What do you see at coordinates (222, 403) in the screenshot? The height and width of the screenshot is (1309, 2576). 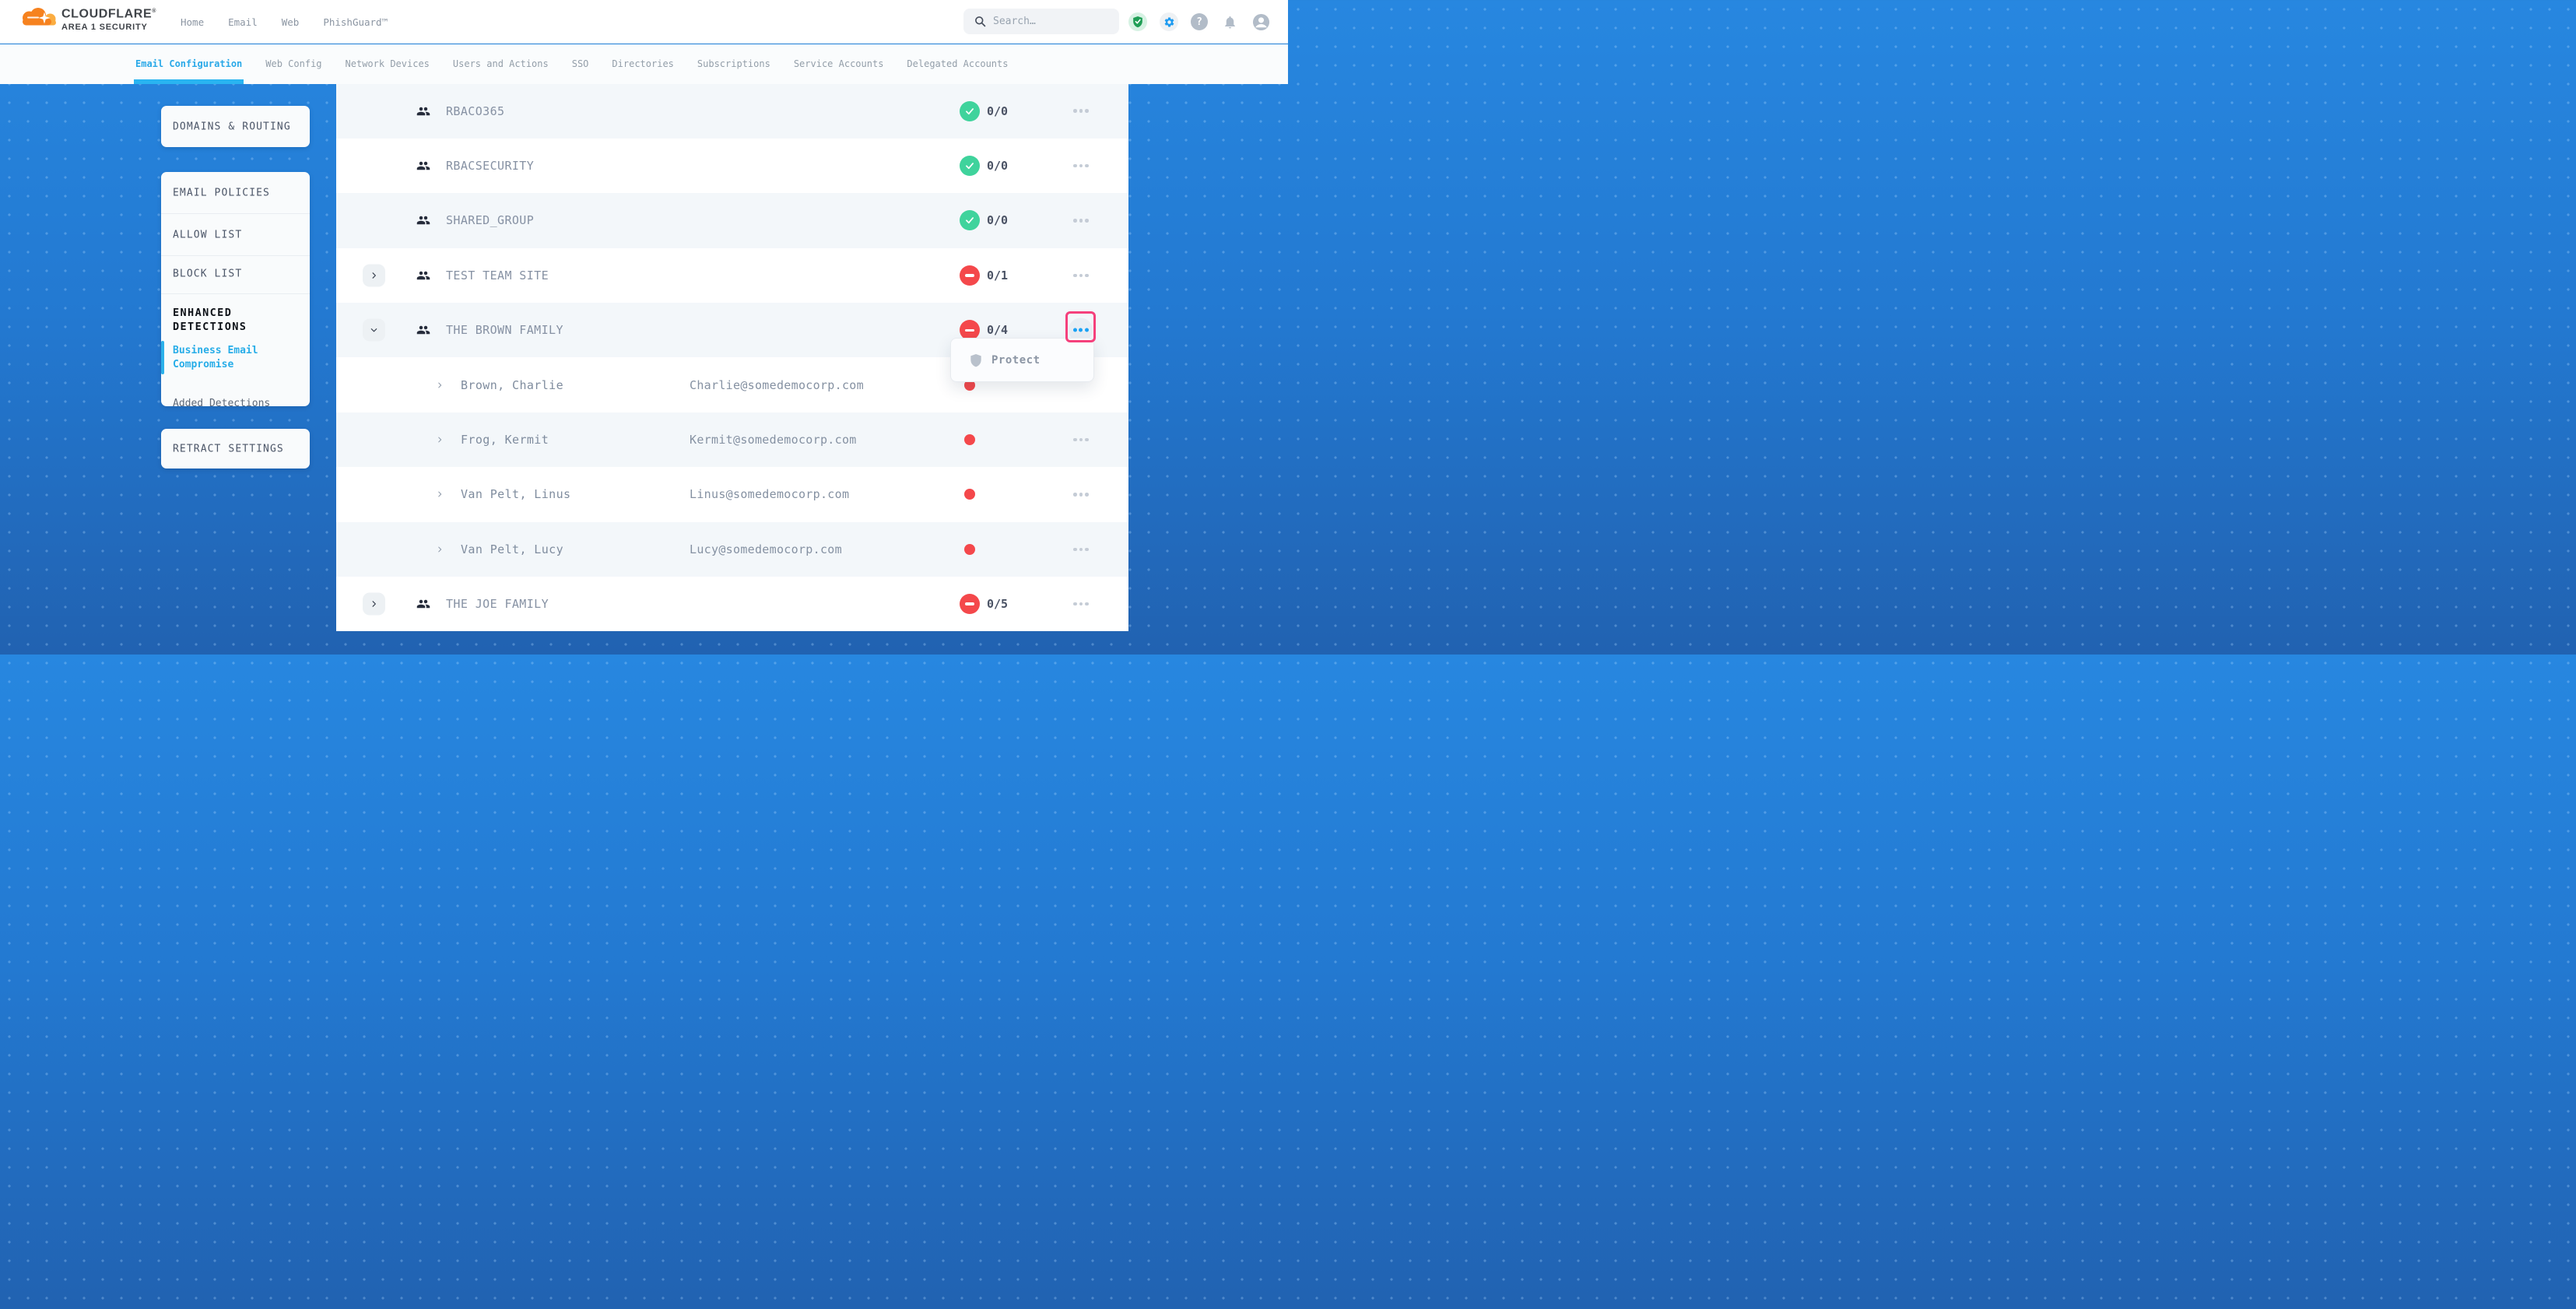 I see `sidebar-item-added-detections: Added Detections` at bounding box center [222, 403].